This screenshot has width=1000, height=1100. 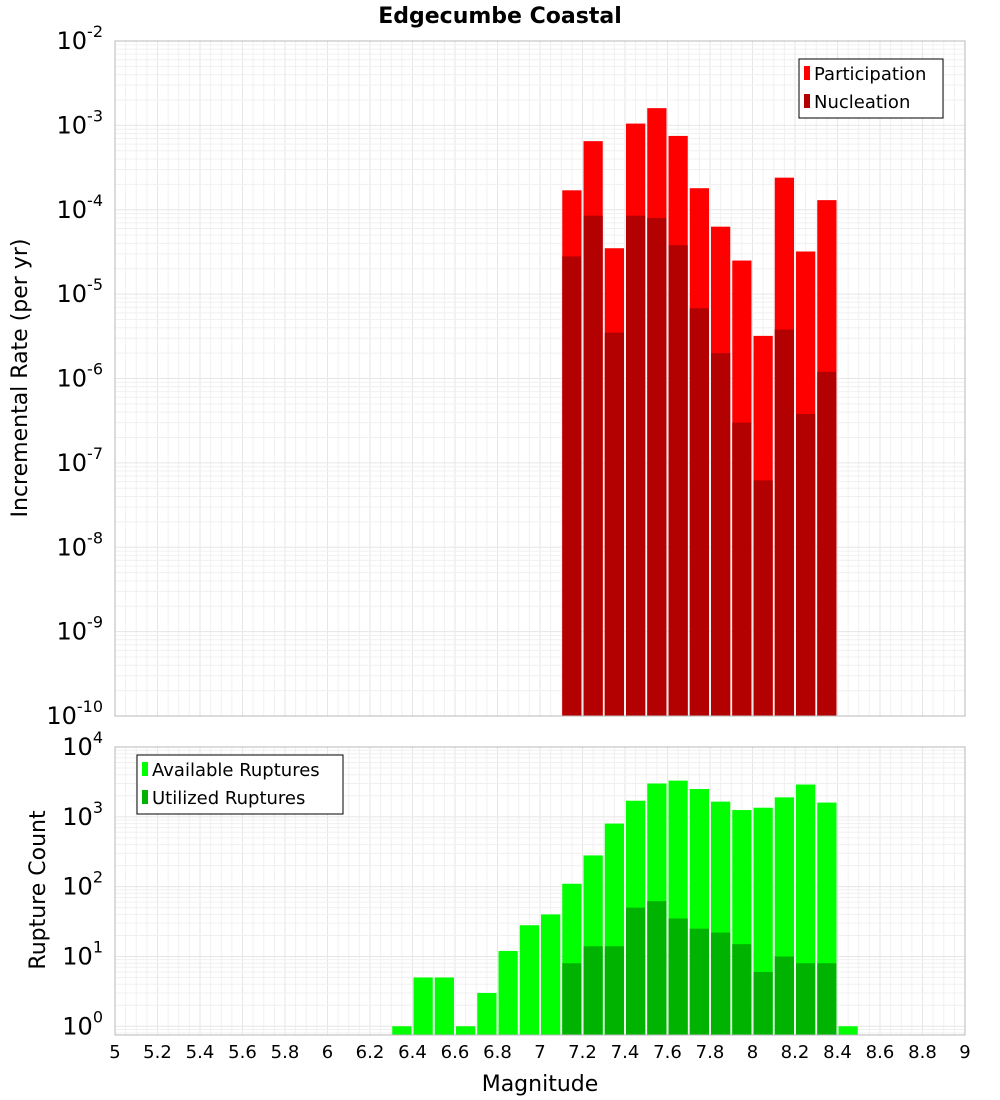 What do you see at coordinates (80, 291) in the screenshot?
I see `y-tick-label: 10⁻⁵` at bounding box center [80, 291].